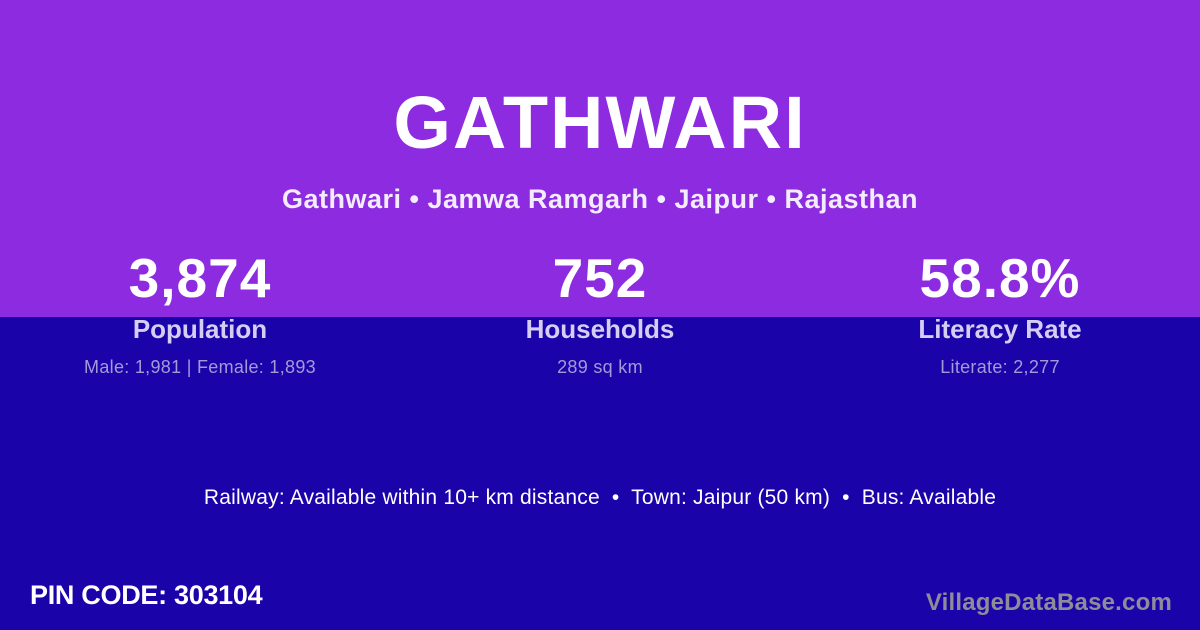 This screenshot has width=1200, height=630. I want to click on population-value: 3,874, so click(200, 278).